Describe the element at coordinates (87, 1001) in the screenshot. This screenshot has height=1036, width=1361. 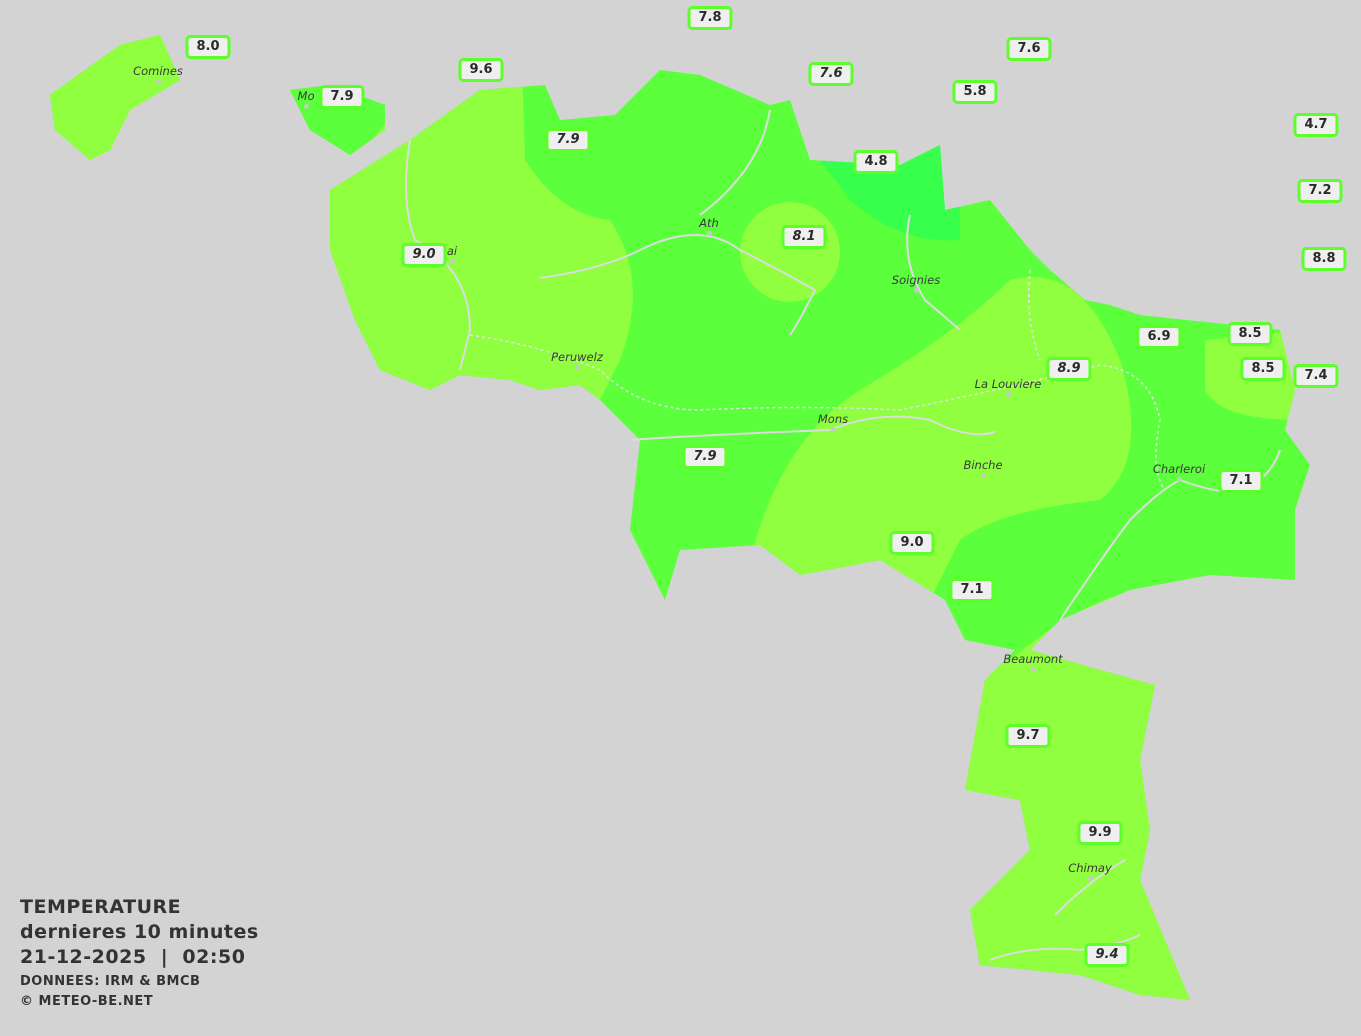
I see `caption-copyright: © METEO-BE.NET` at that location.